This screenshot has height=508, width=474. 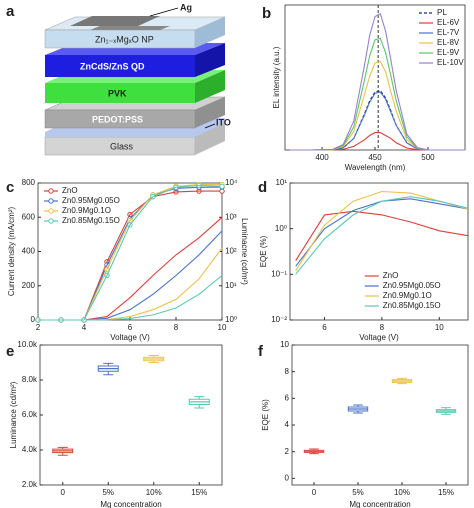 What do you see at coordinates (375, 157) in the screenshot?
I see `x-tick-label: 450` at bounding box center [375, 157].